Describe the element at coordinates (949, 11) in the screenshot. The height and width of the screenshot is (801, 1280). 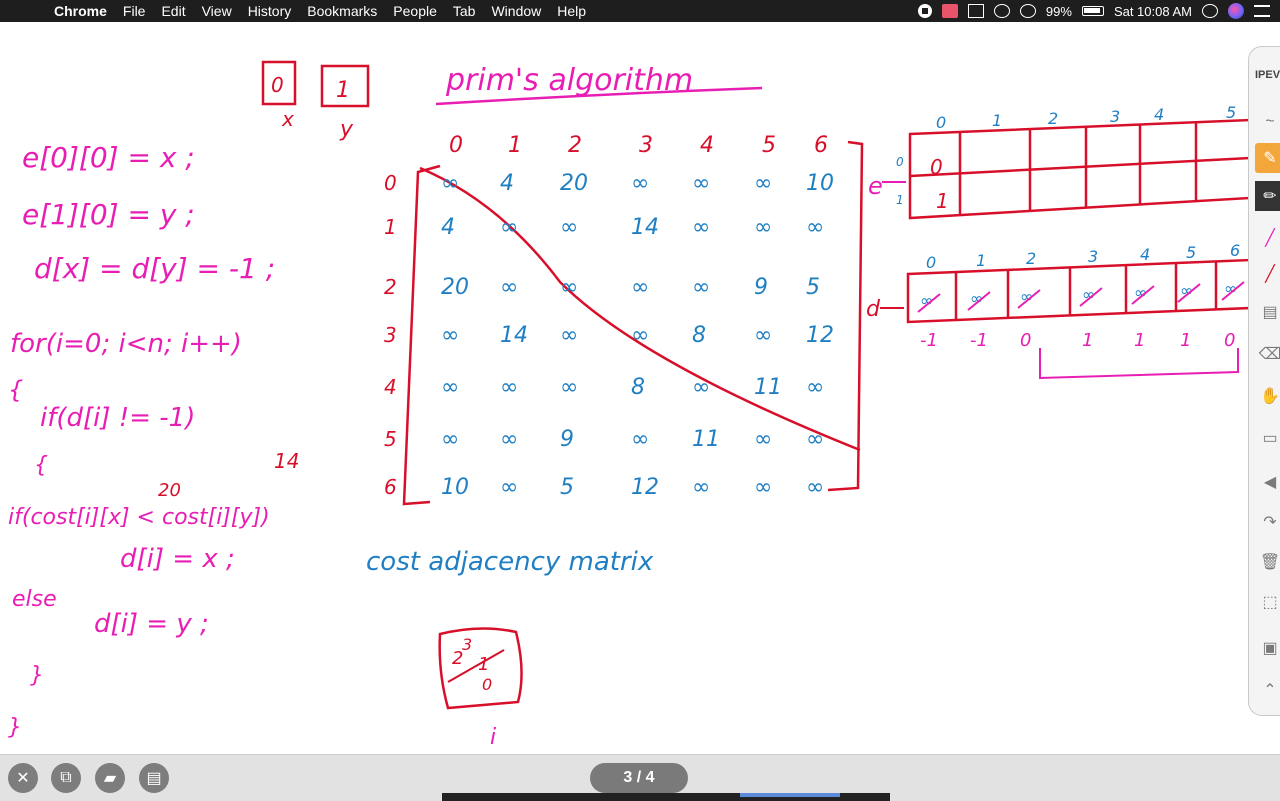
I see `annotate-icon` at that location.